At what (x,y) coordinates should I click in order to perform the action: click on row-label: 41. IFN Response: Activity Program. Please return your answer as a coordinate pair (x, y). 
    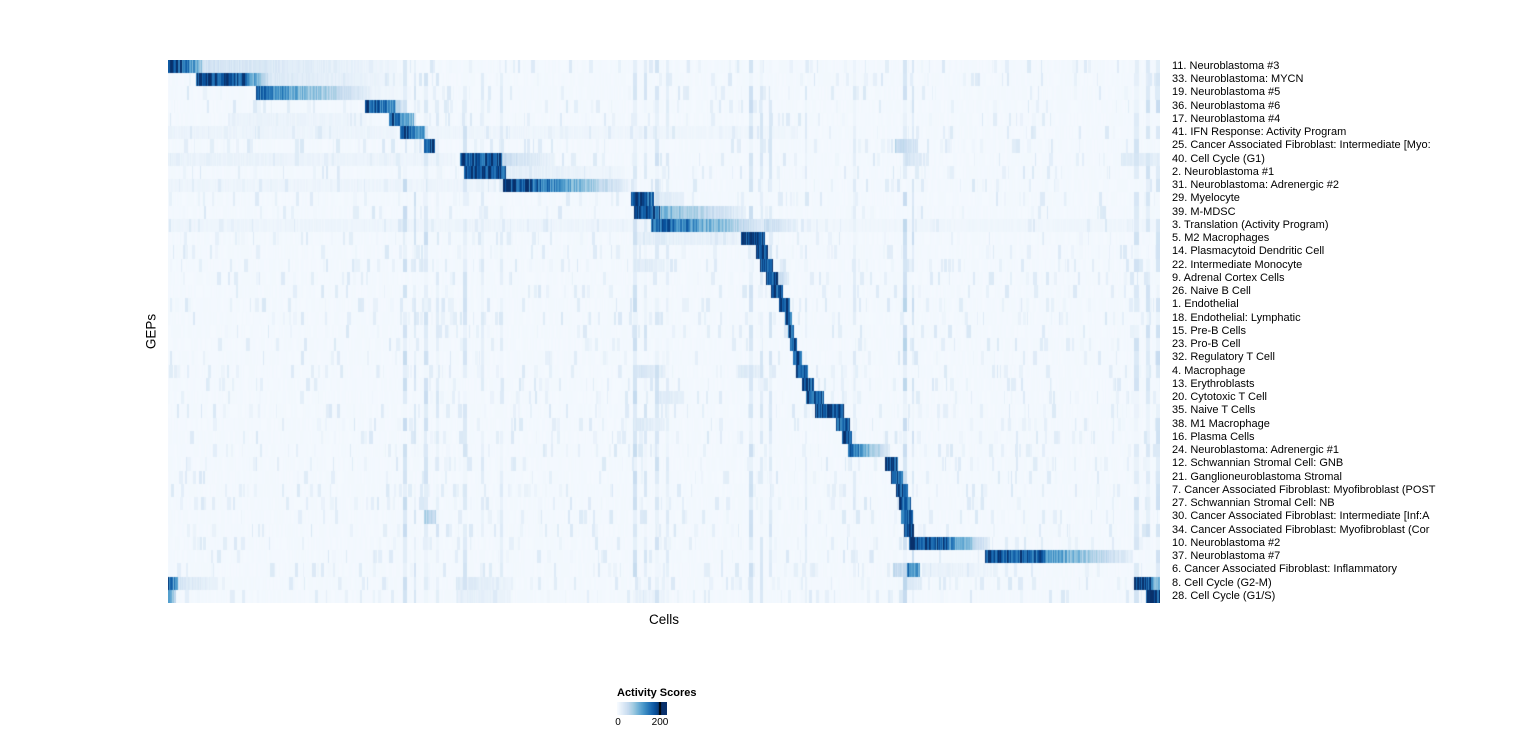
    Looking at the image, I should click on (1259, 132).